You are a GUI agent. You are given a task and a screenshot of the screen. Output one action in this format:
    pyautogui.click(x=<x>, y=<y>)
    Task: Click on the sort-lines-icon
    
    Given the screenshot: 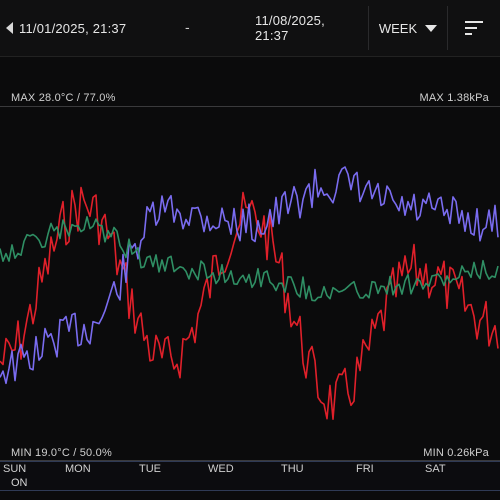 What is the action you would take?
    pyautogui.click(x=474, y=28)
    